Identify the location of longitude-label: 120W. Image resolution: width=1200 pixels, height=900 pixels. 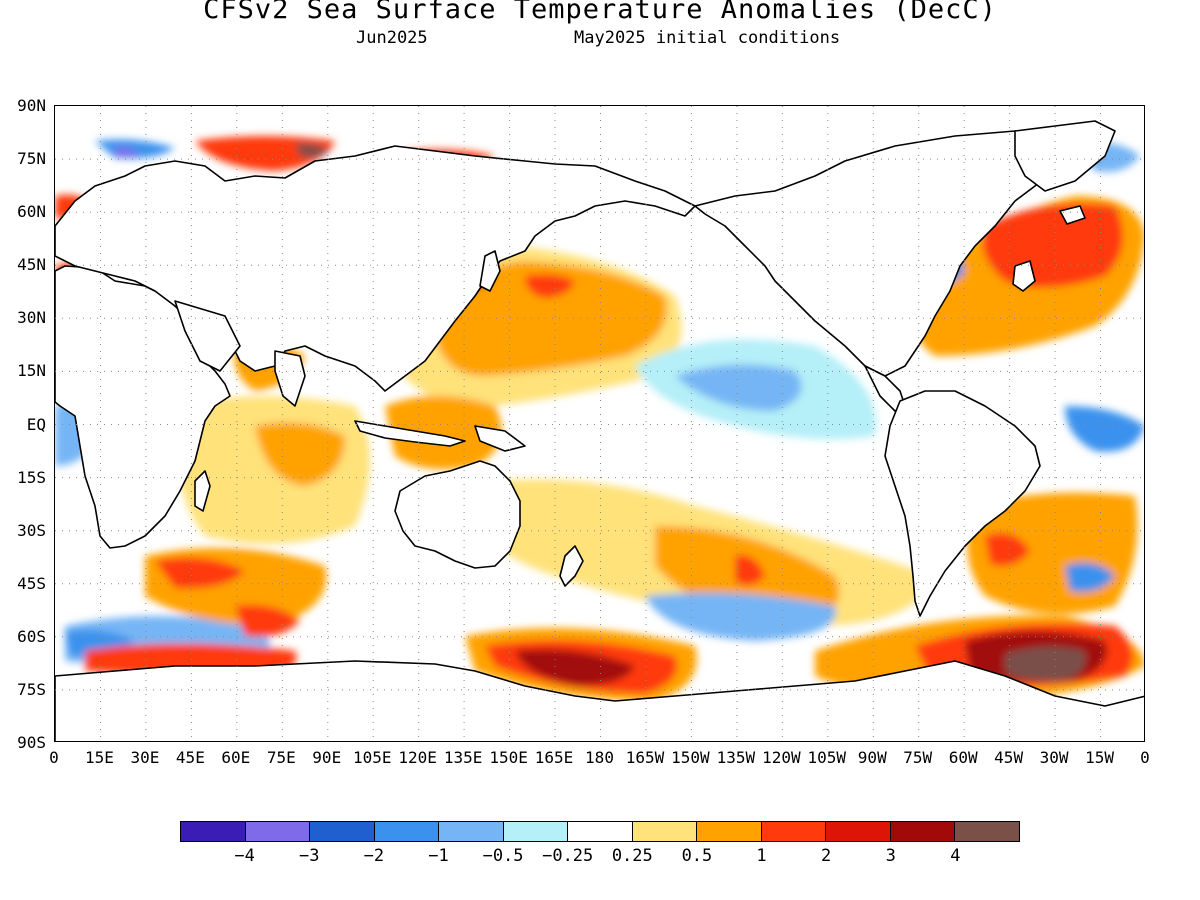
(781, 757).